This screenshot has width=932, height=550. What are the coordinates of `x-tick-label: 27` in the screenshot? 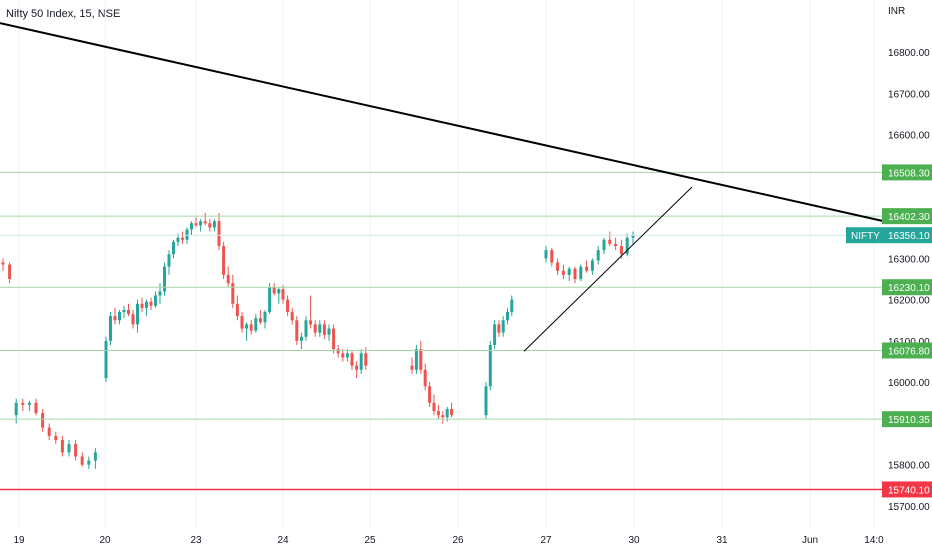 It's located at (546, 540).